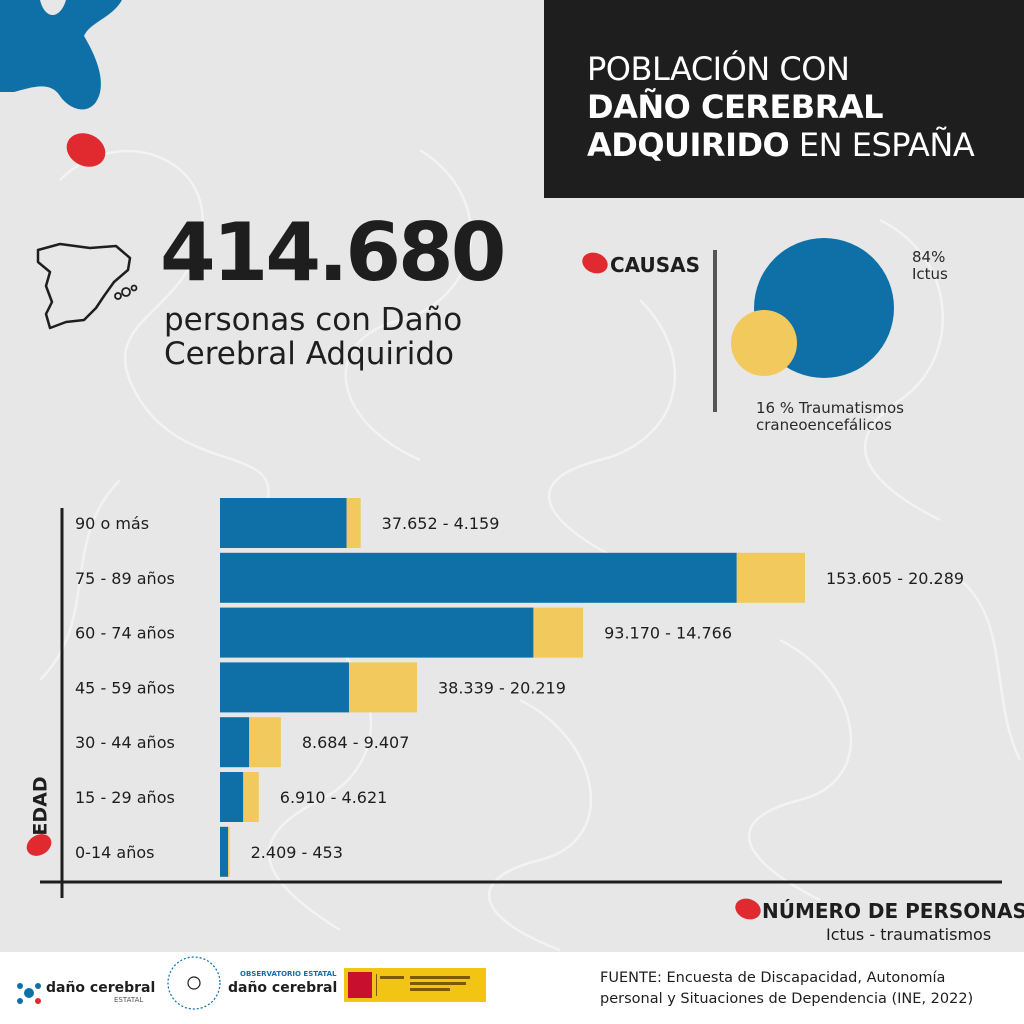  What do you see at coordinates (101, 988) in the screenshot?
I see `dce-logo-name: daño cerebral` at bounding box center [101, 988].